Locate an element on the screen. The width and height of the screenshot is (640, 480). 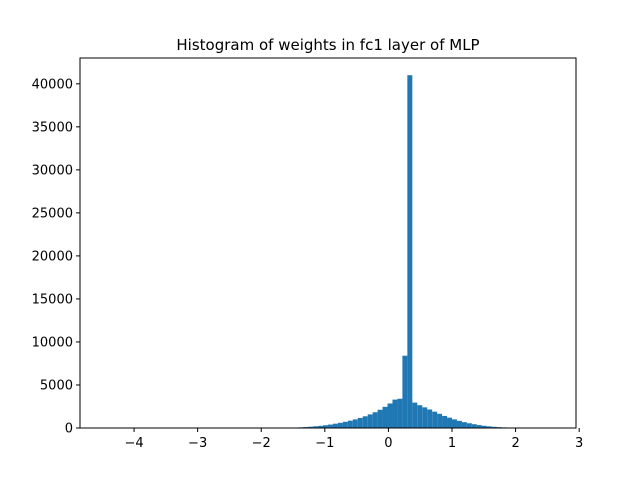
x-tick-label: 0 is located at coordinates (388, 443).